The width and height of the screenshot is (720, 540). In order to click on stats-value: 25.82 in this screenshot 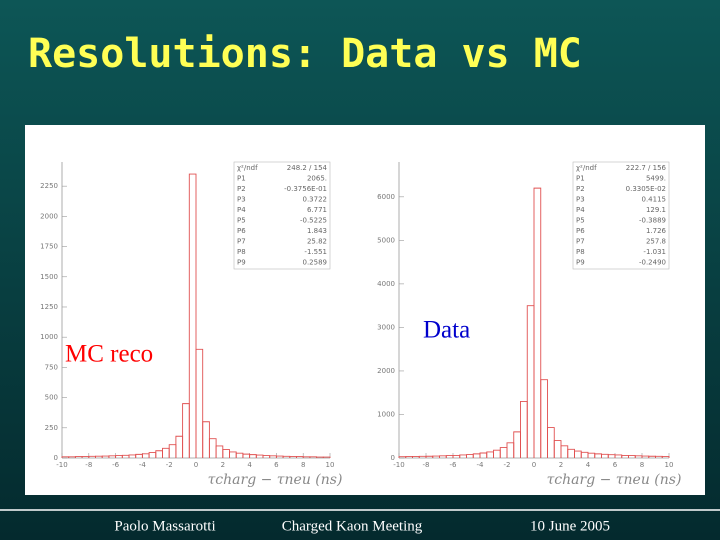, I will do `click(317, 242)`.